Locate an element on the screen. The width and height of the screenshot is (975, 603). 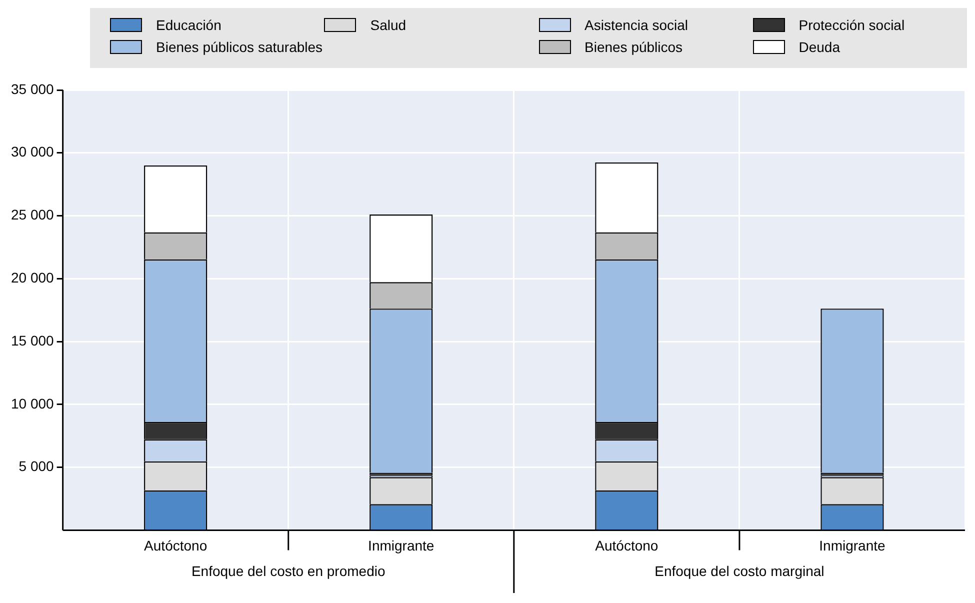
legend-label: Protección social is located at coordinates (851, 25).